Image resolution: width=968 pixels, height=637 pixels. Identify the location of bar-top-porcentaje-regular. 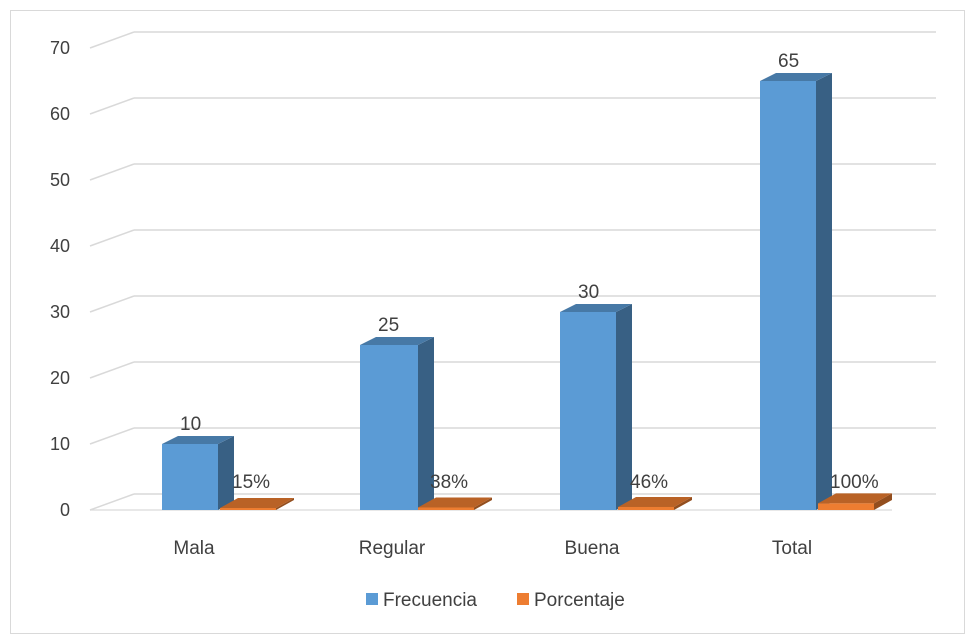
(455, 502).